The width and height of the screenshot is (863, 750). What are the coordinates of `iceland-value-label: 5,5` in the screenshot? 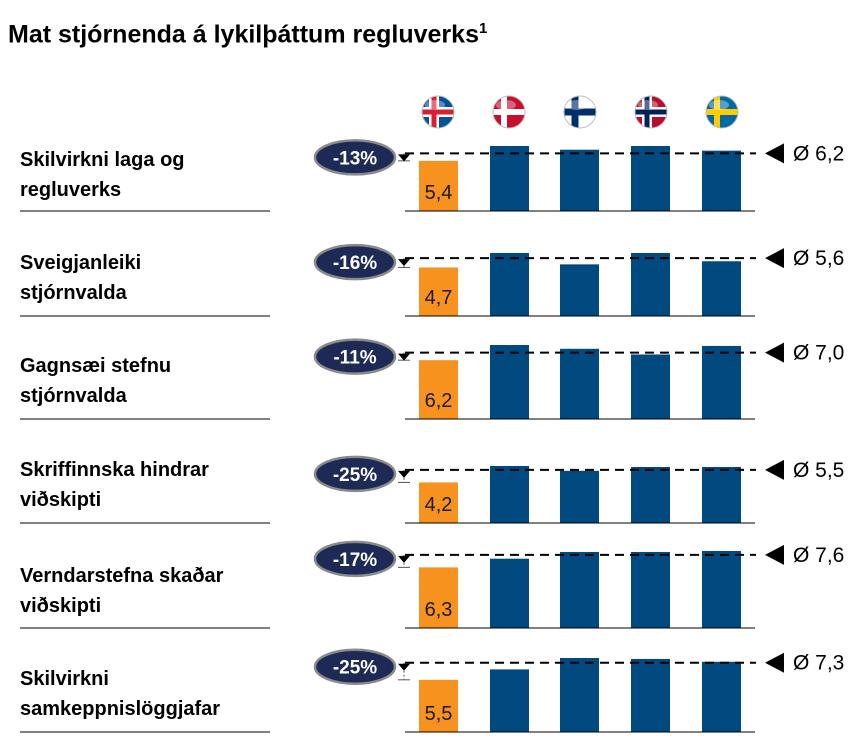 It's located at (439, 714).